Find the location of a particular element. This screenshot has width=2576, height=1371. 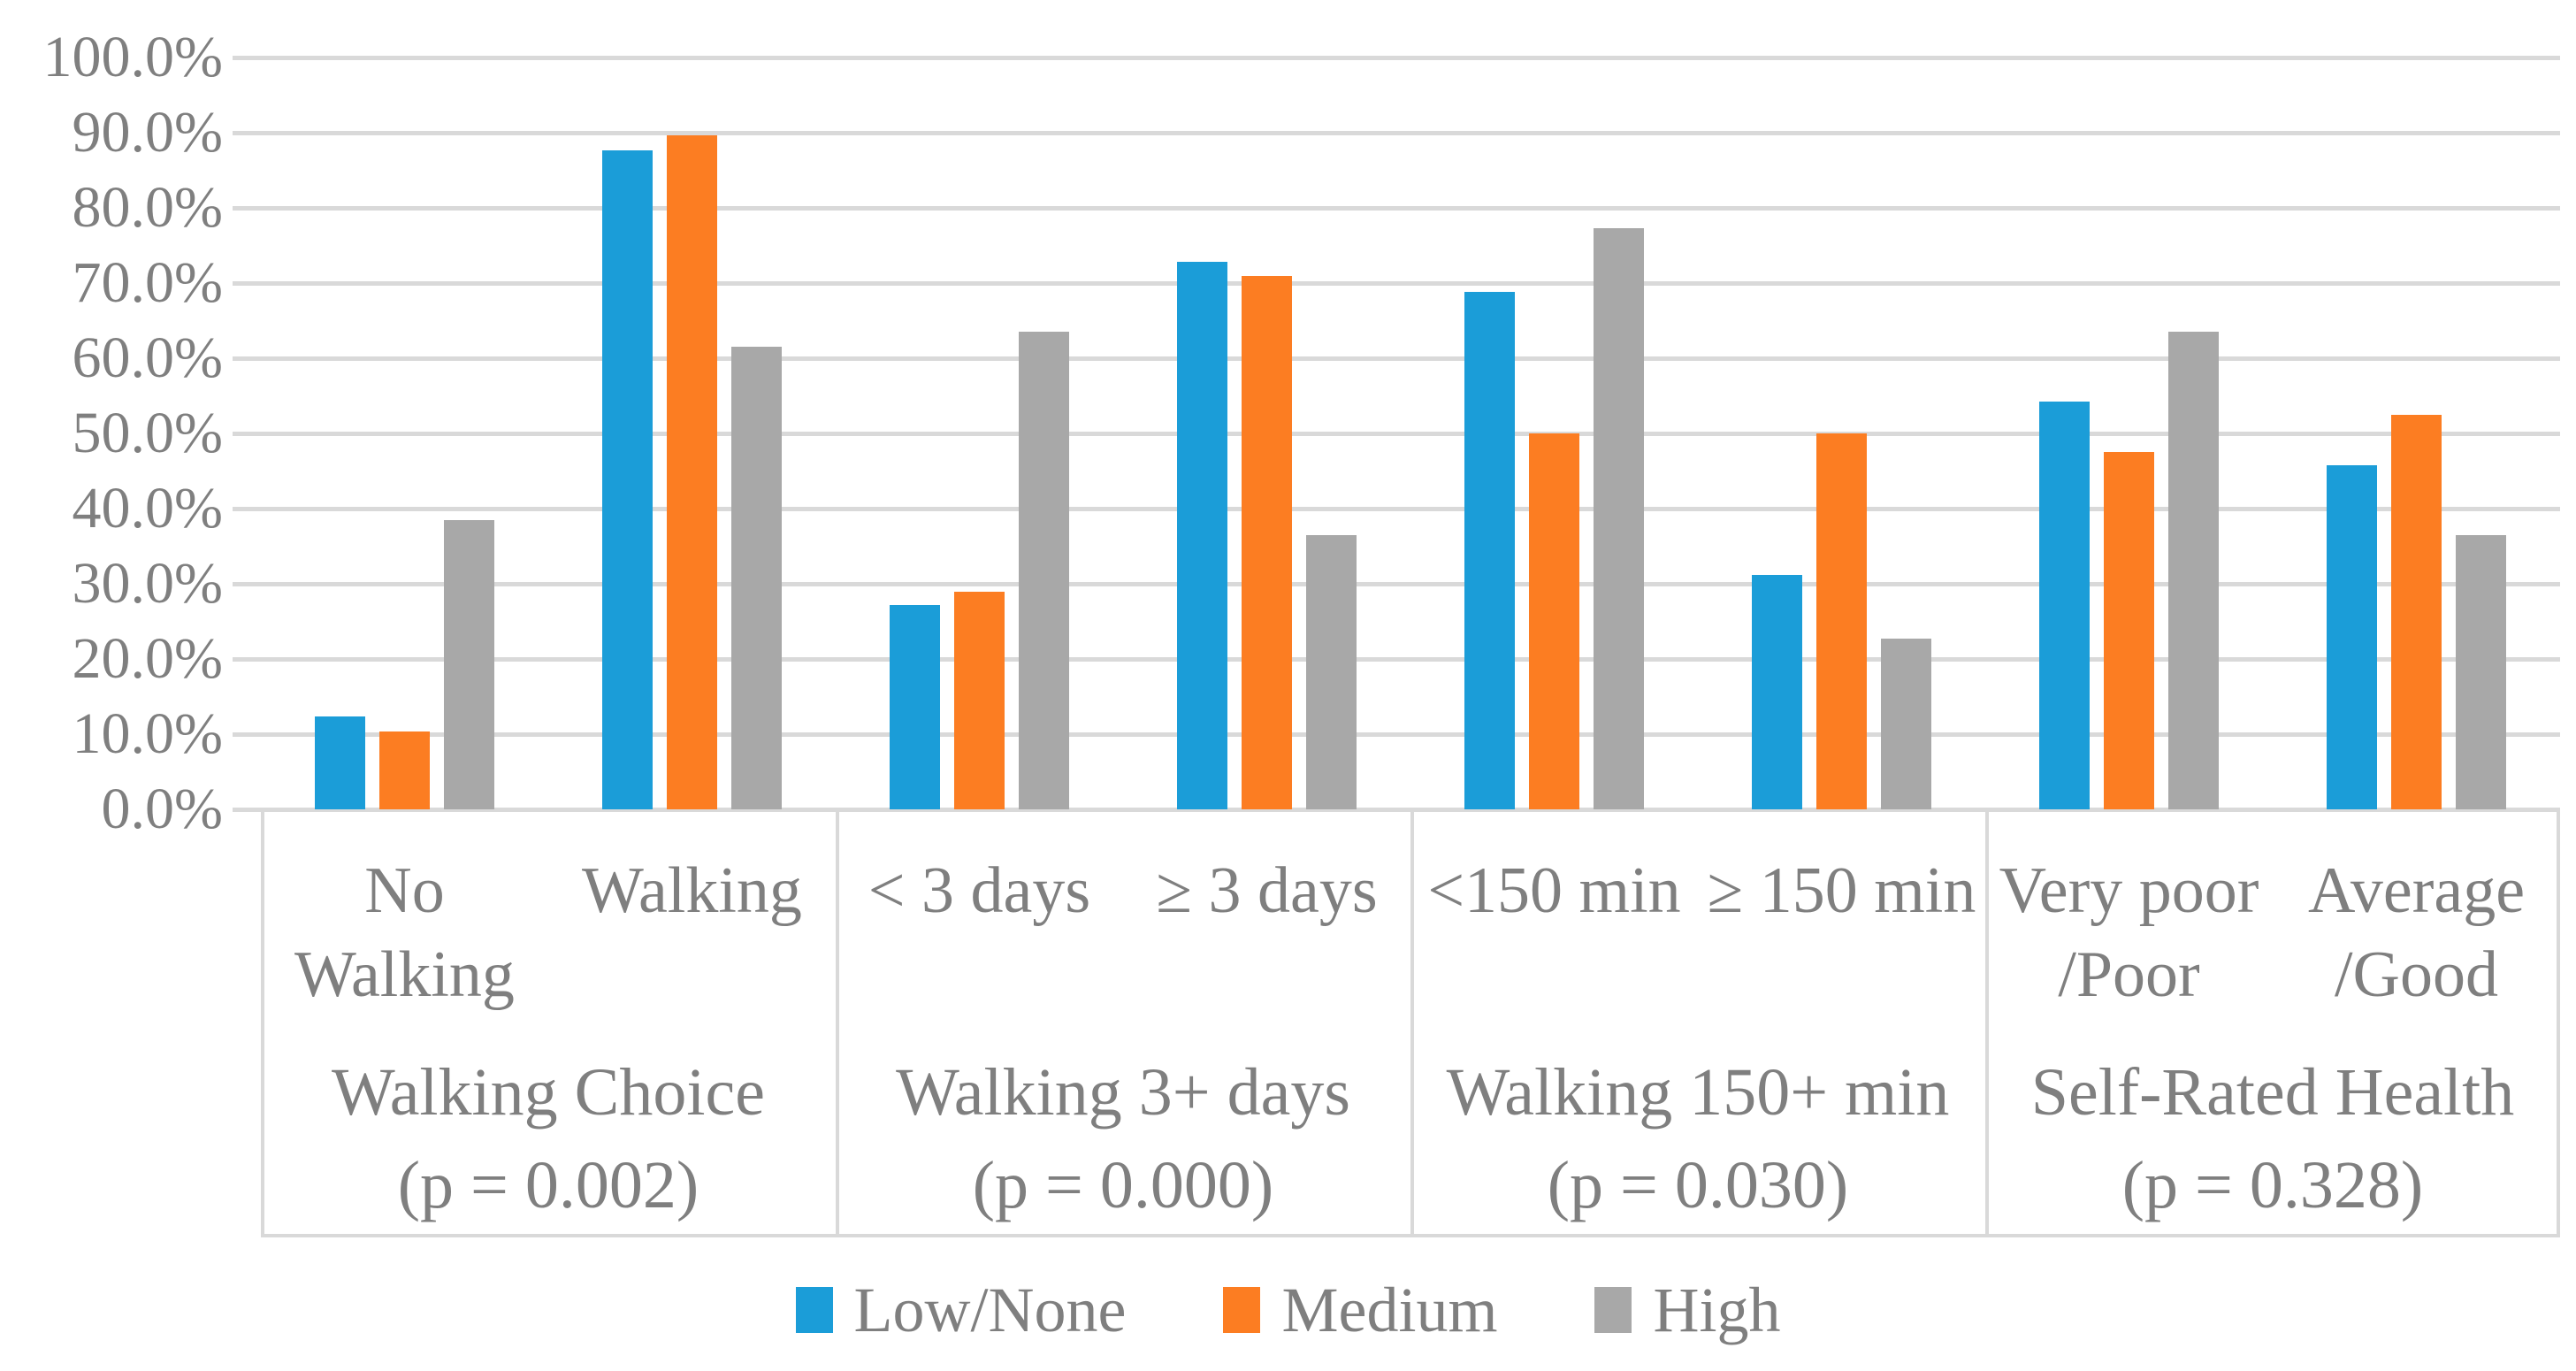

bar-high-very-poor-poor is located at coordinates (2193, 570).